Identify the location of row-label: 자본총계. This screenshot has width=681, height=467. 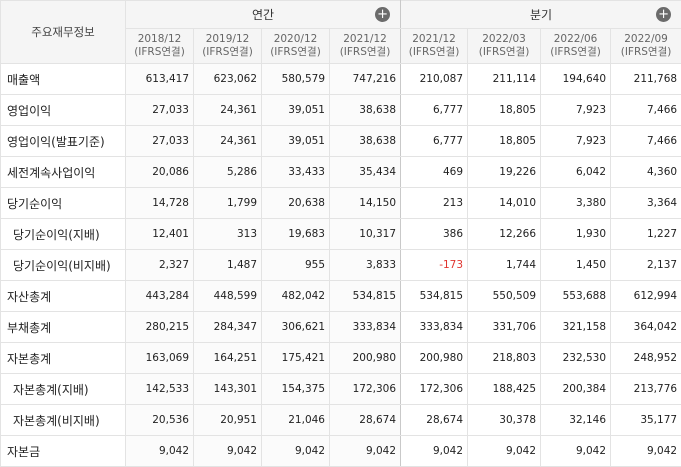
(63, 358).